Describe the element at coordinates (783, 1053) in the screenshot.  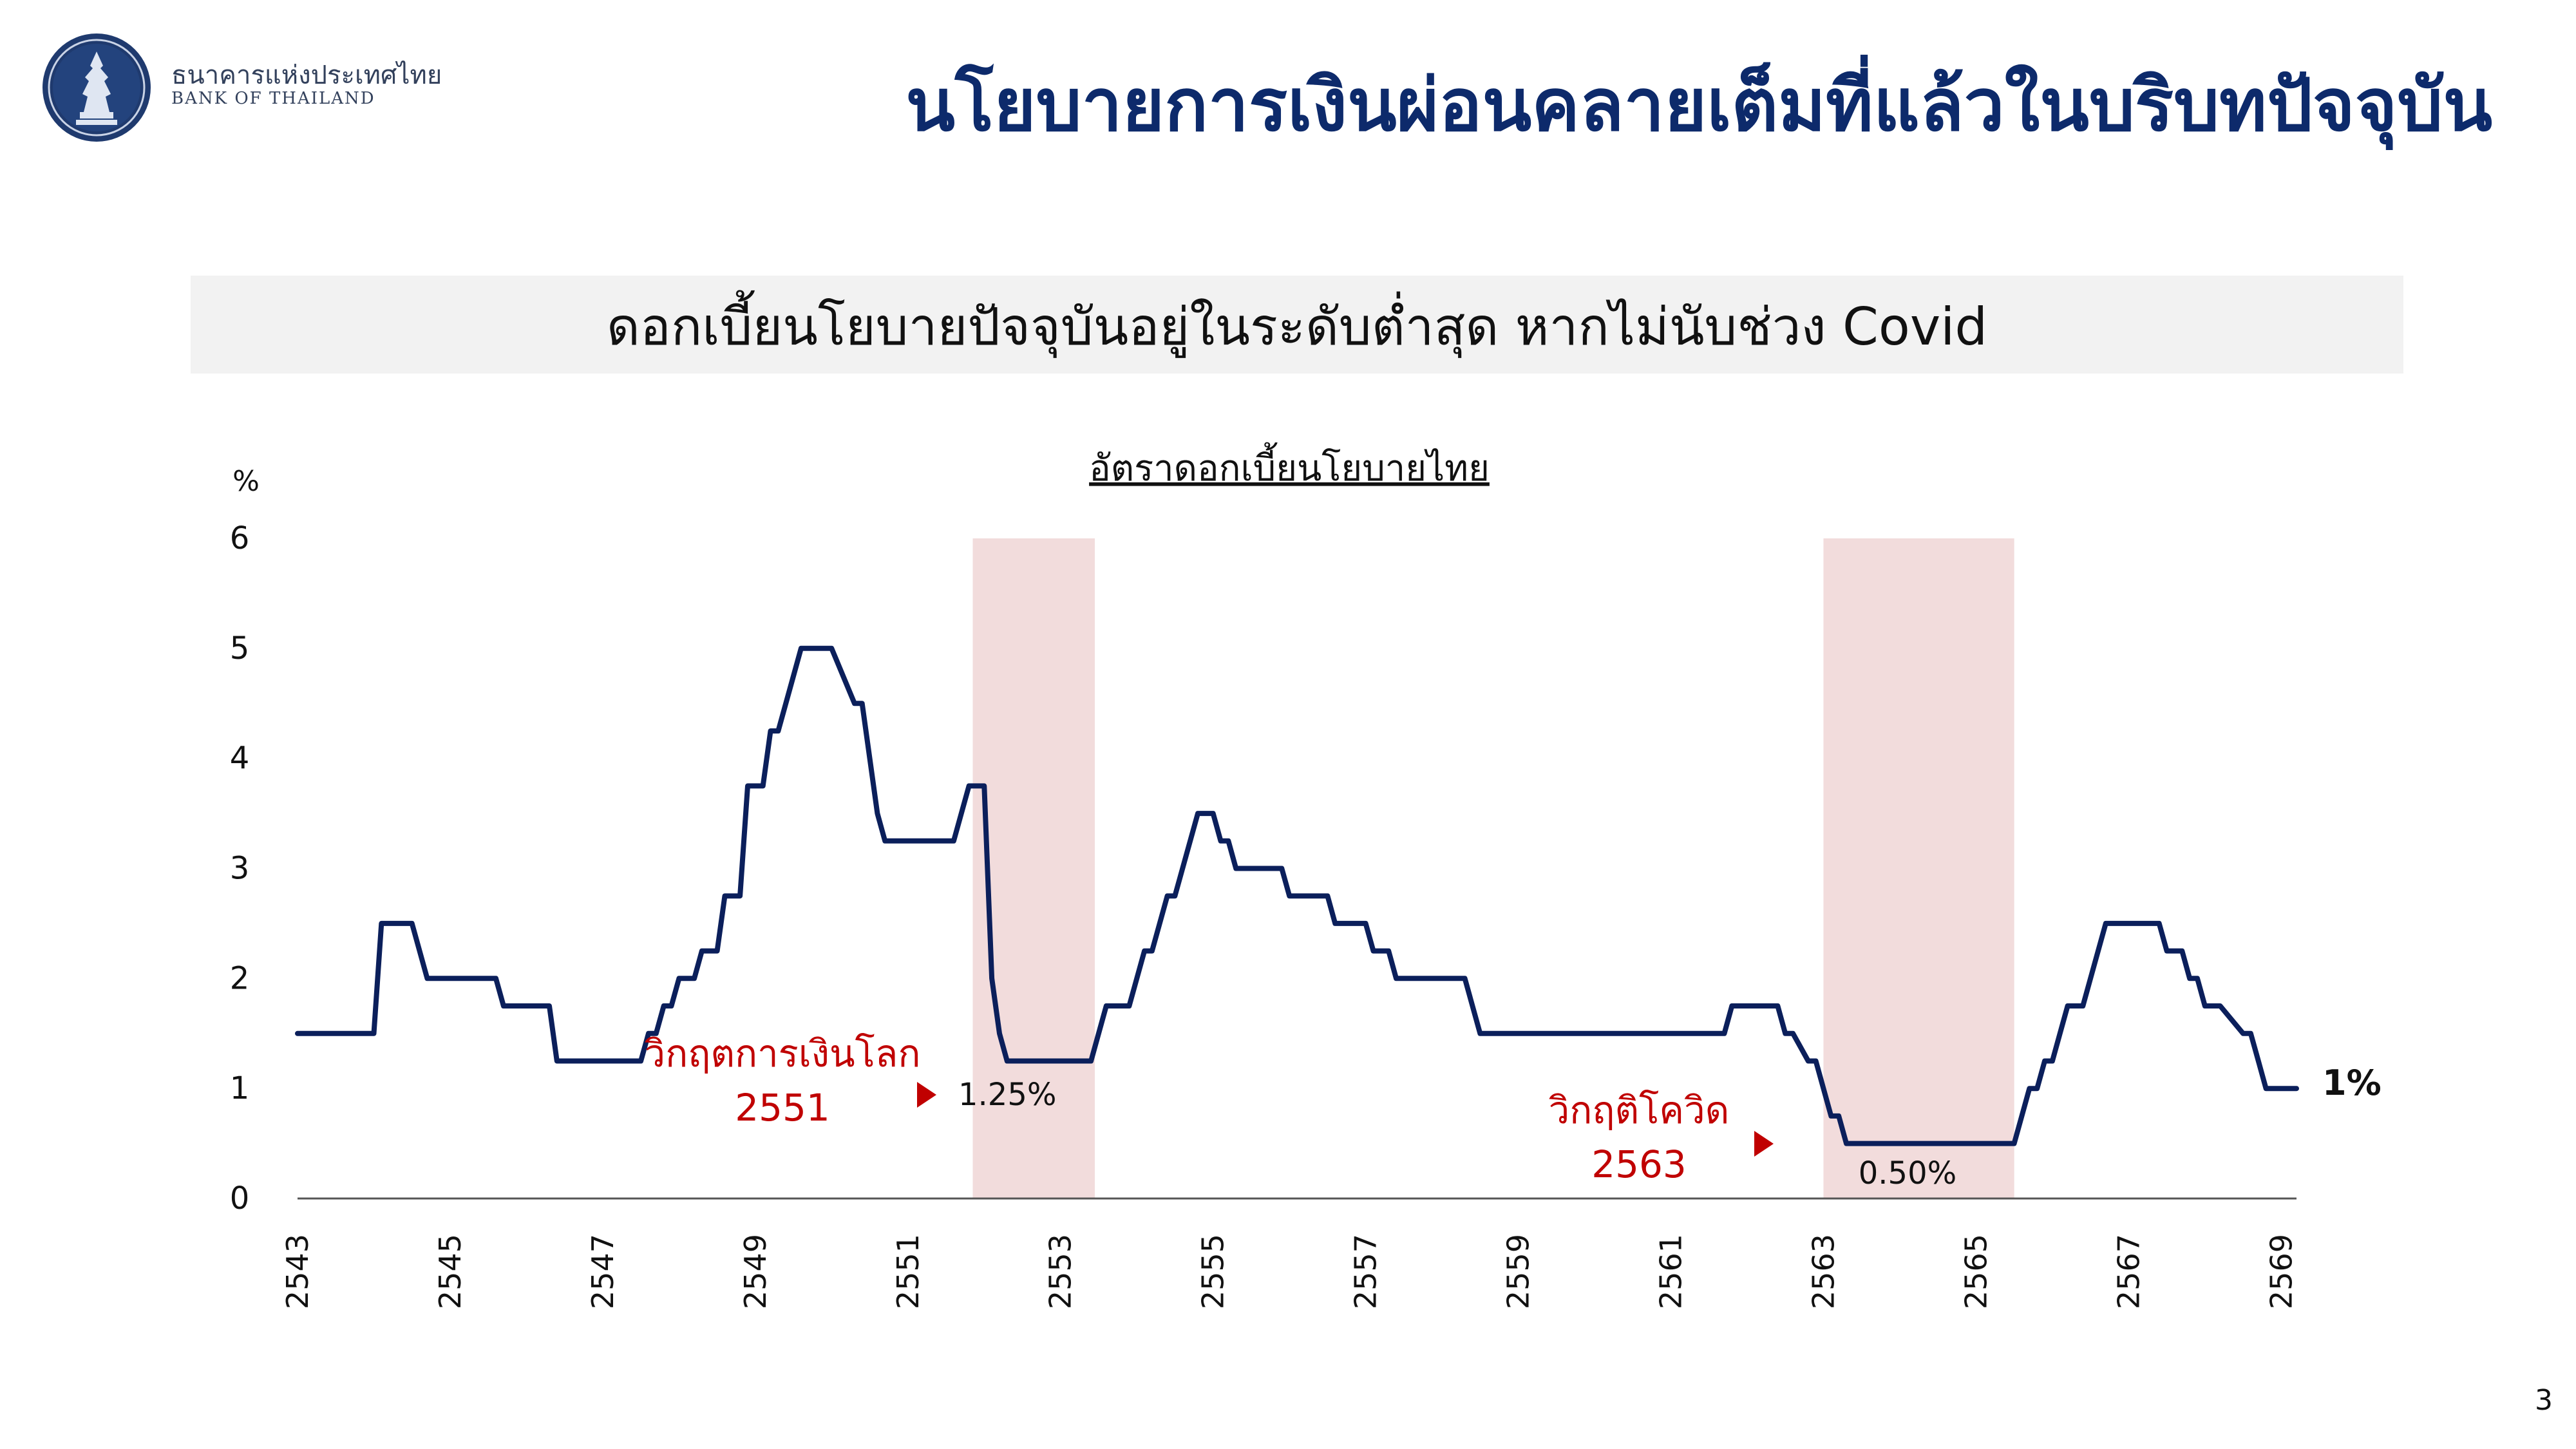
I see `annotation-gfc-label: วิกฤตการเงินโลก` at that location.